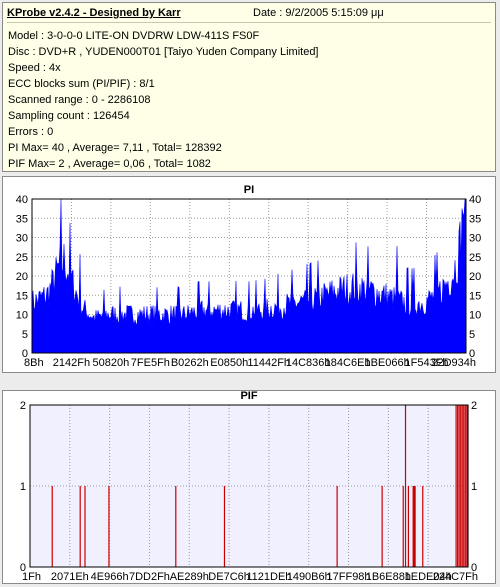  Describe the element at coordinates (109, 164) in the screenshot. I see `pif-stats-line: PIF Max= 2 , Average= 0,06 , Total= 1082` at that location.